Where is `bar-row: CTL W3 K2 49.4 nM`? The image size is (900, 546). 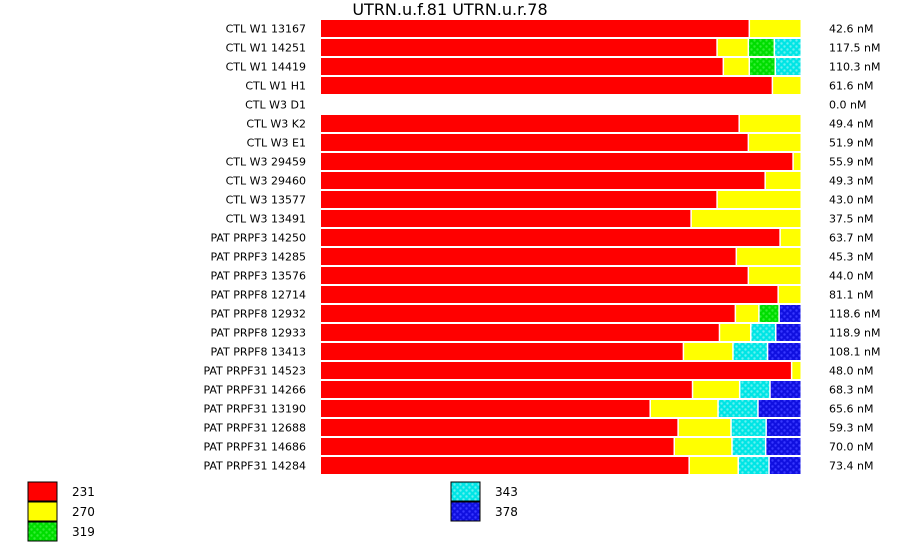
bar-row: CTL W3 K2 49.4 nM is located at coordinates (559, 123).